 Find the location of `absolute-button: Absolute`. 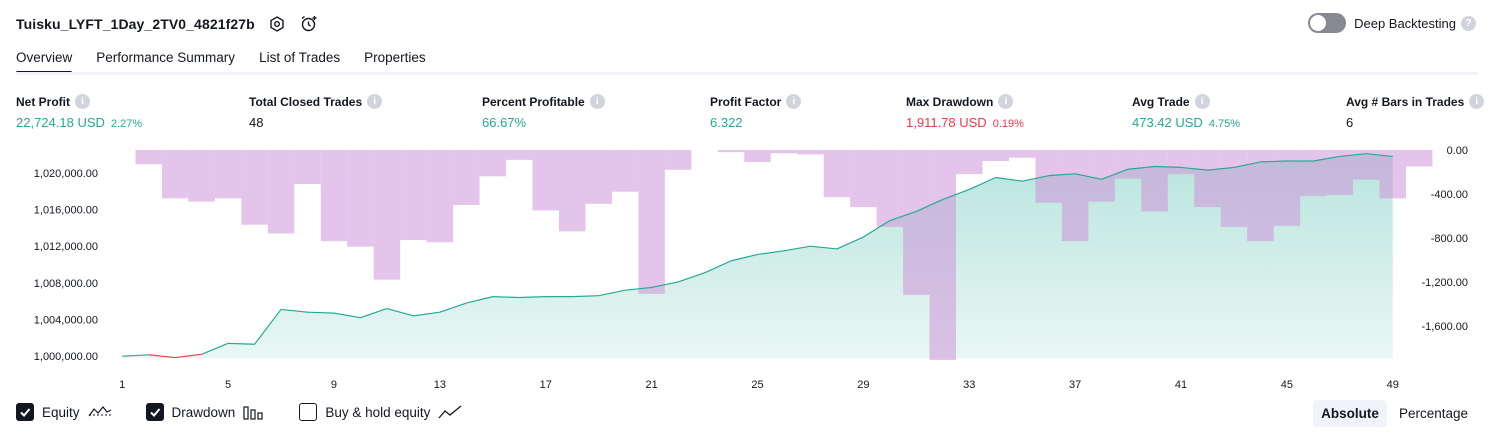

absolute-button: Absolute is located at coordinates (1350, 413).